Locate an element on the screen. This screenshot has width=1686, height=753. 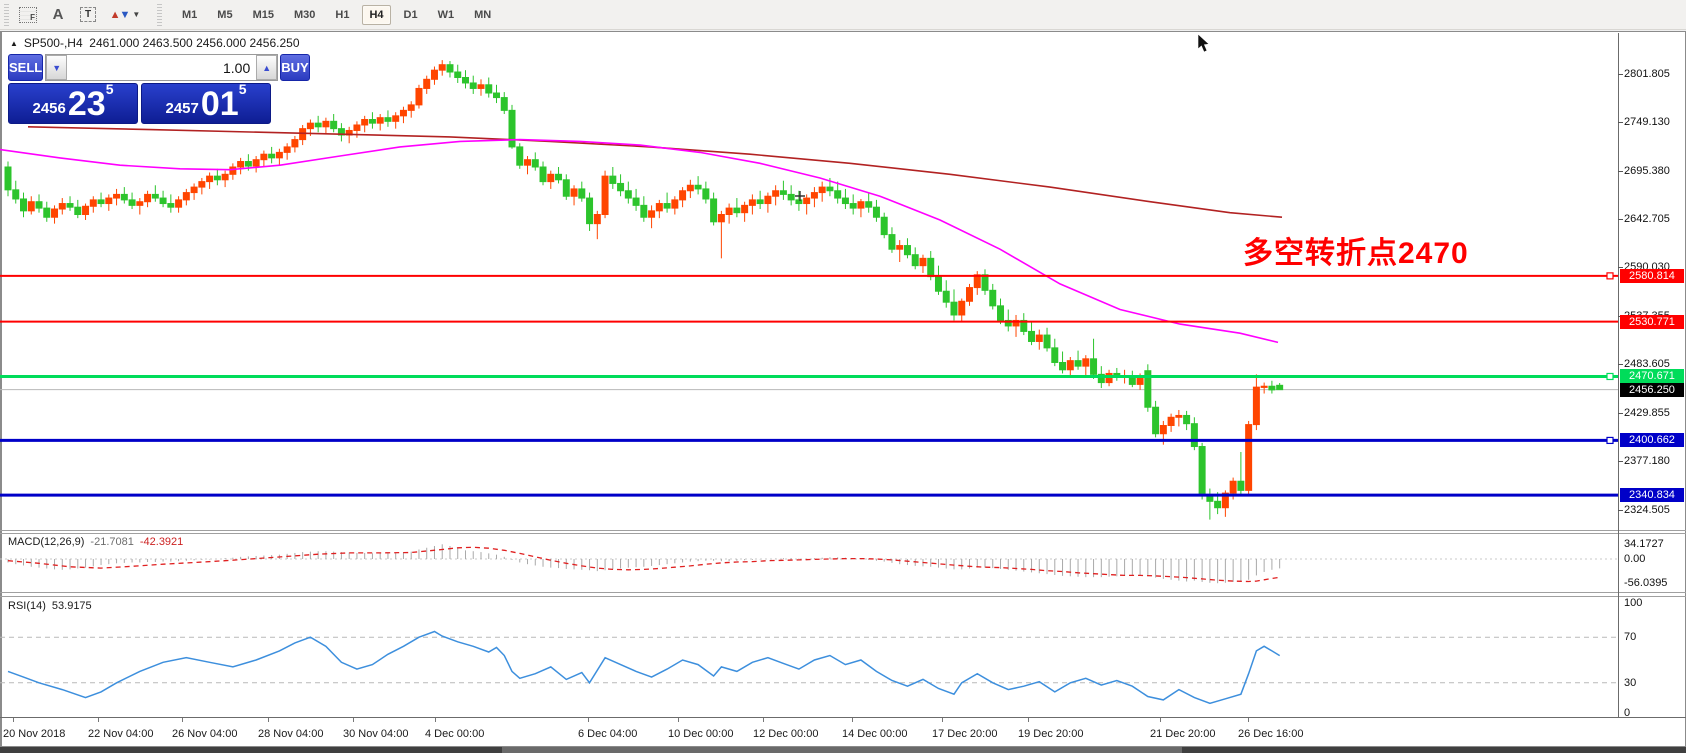
macd-axis-label: -56.0395 is located at coordinates (1646, 583).